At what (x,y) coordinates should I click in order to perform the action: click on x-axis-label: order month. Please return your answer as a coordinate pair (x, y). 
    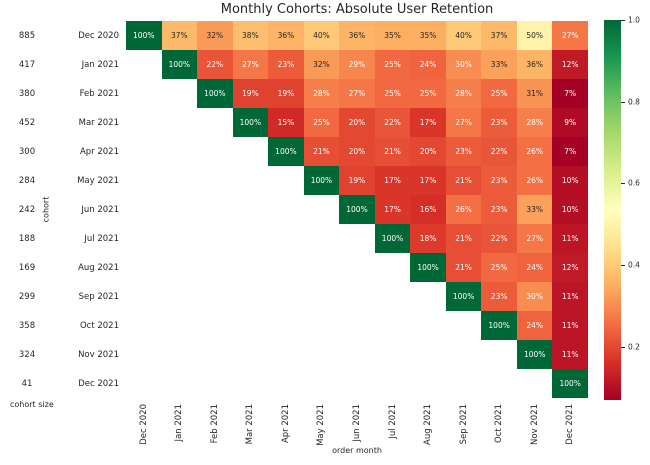
    Looking at the image, I should click on (357, 450).